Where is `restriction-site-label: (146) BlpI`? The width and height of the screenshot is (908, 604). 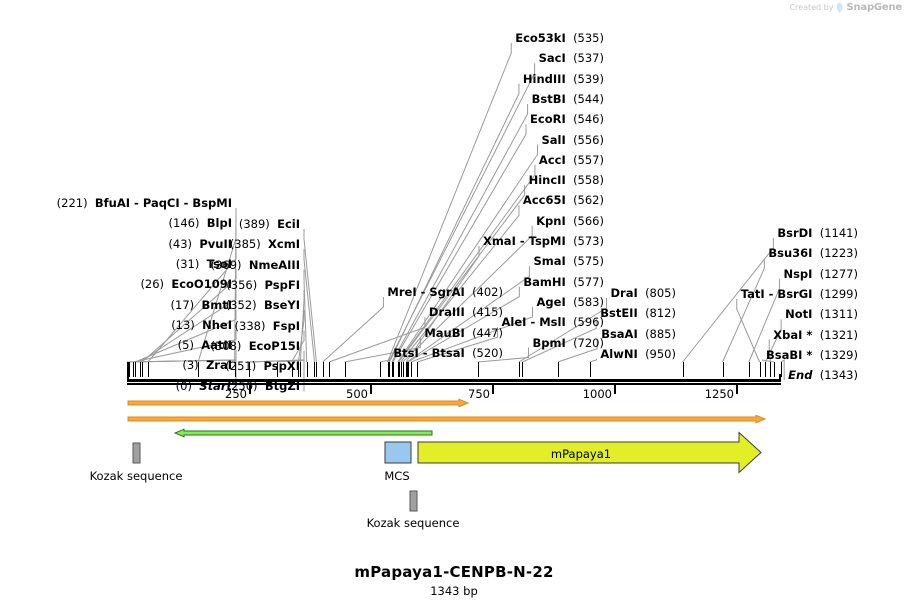 restriction-site-label: (146) BlpI is located at coordinates (200, 224).